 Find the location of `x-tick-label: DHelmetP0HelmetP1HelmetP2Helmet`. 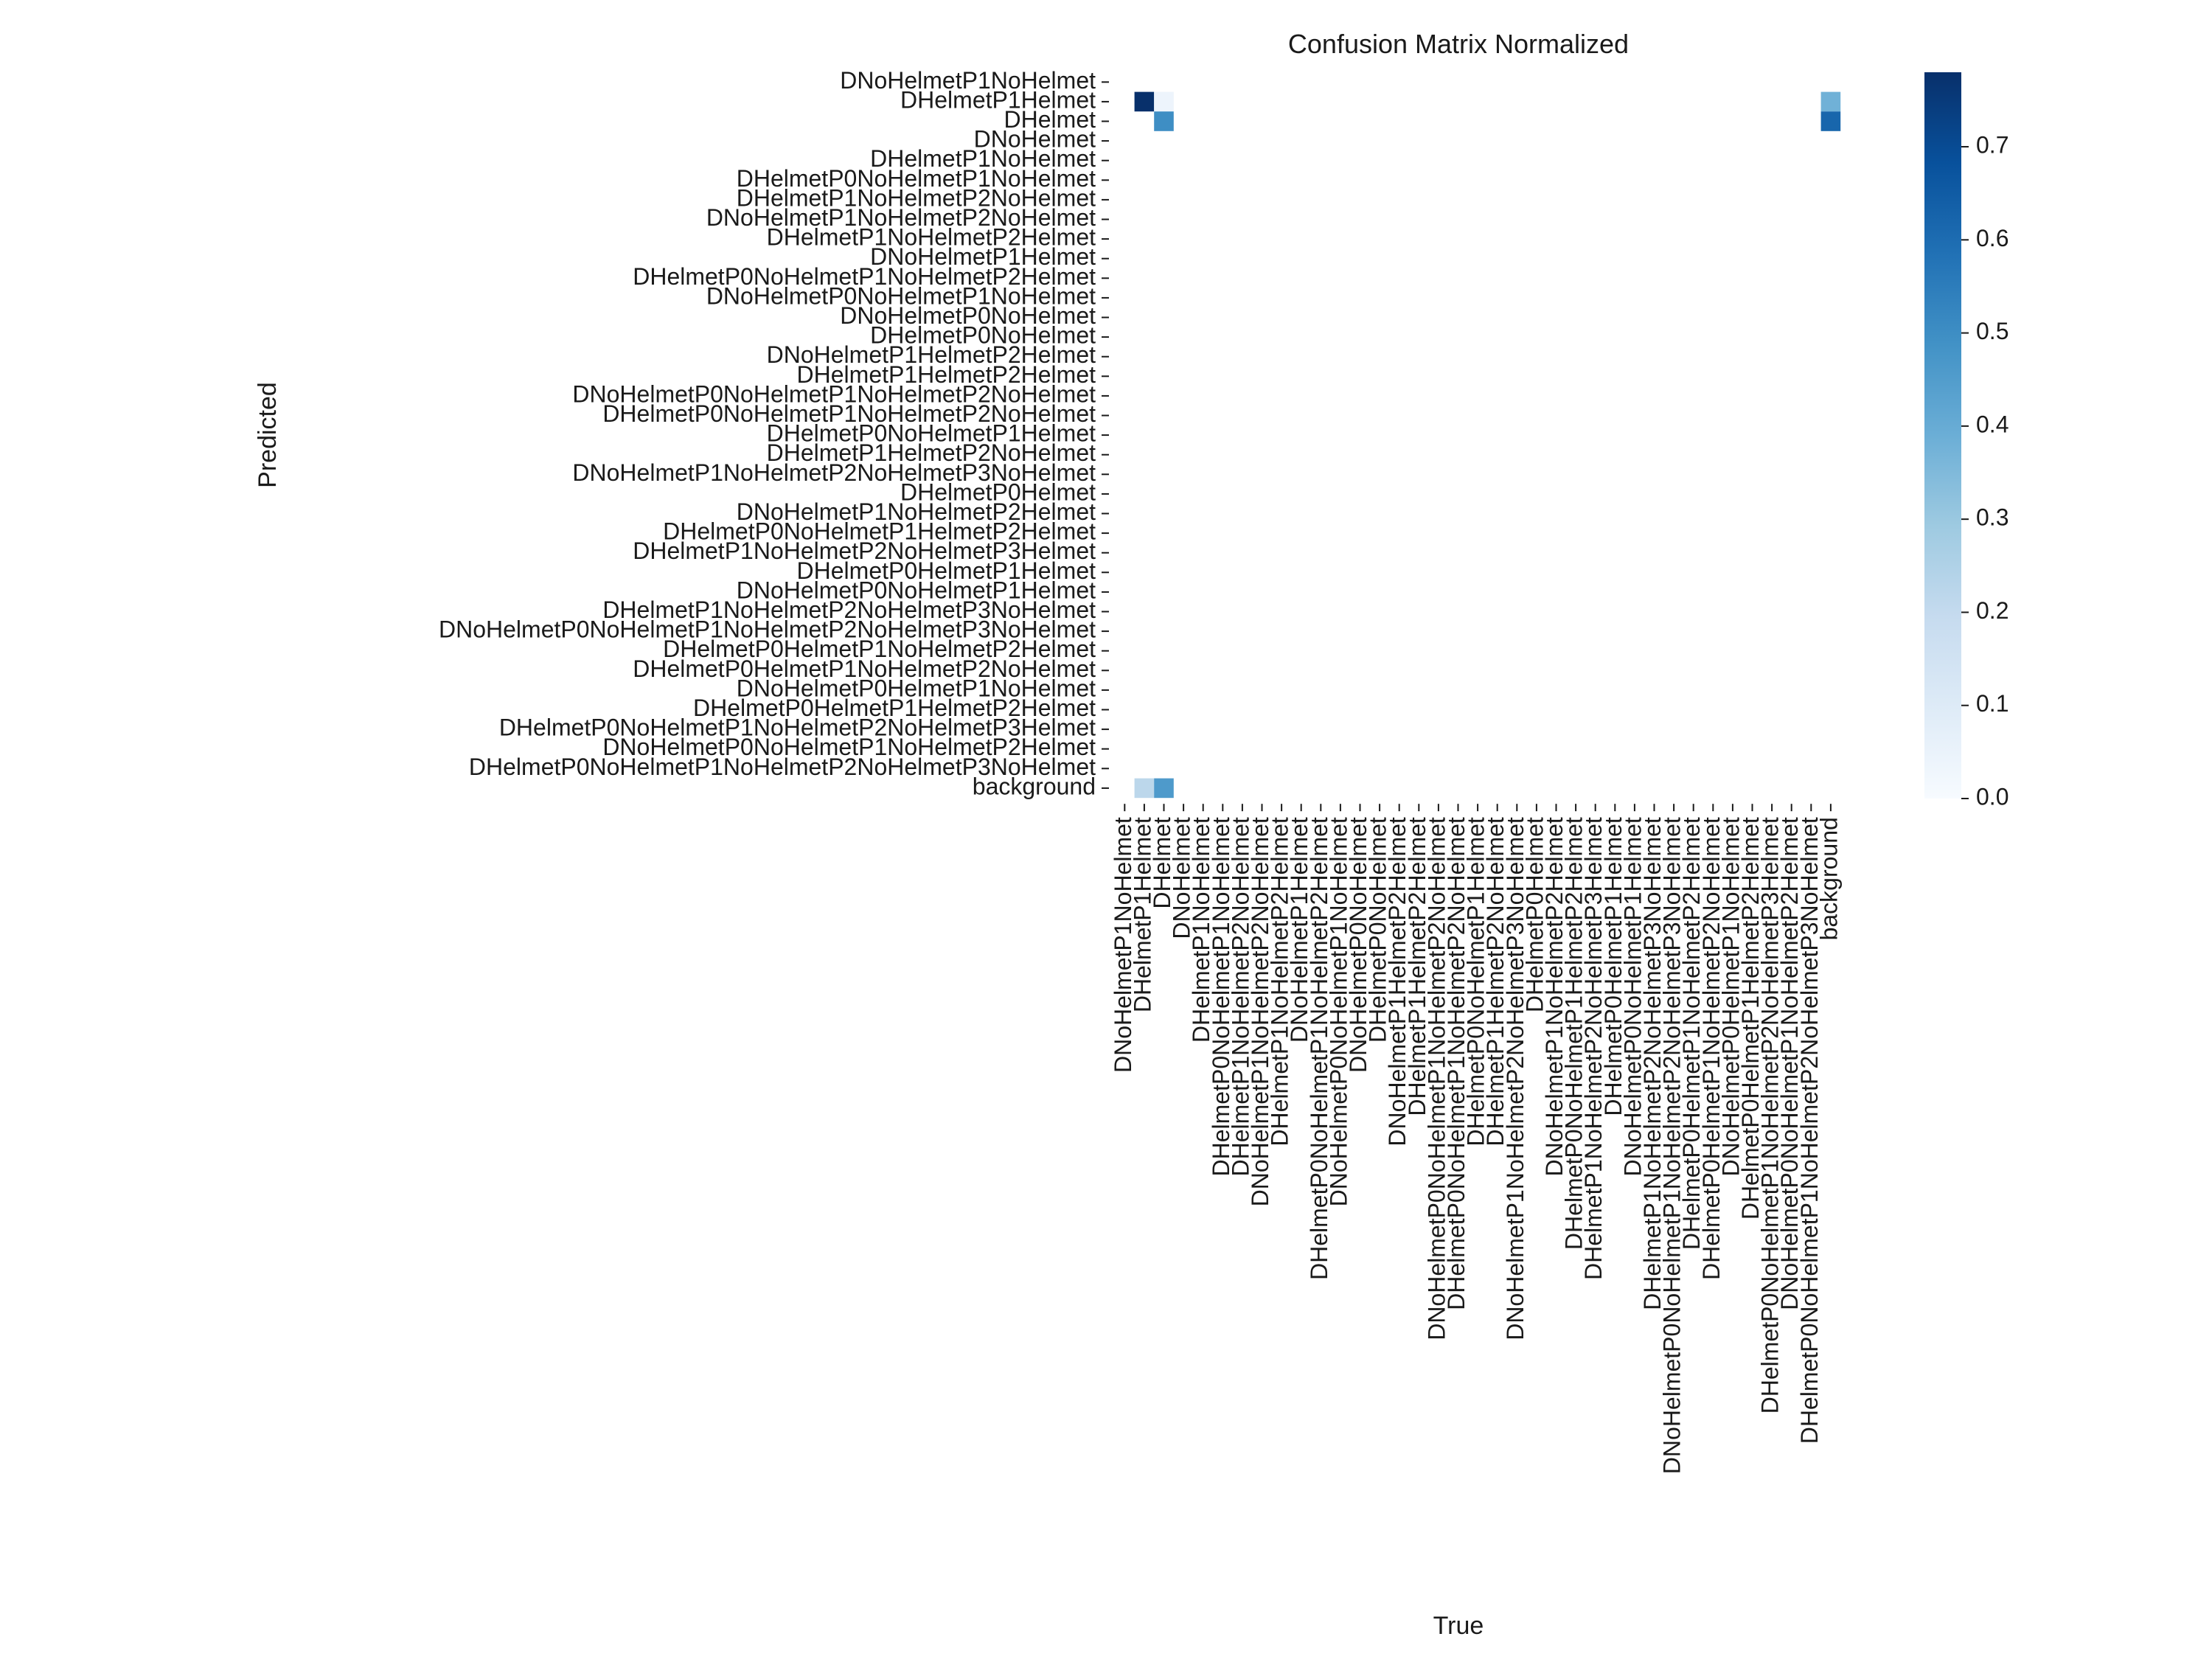

x-tick-label: DHelmetP0HelmetP1HelmetP2Helmet is located at coordinates (1750, 1018).